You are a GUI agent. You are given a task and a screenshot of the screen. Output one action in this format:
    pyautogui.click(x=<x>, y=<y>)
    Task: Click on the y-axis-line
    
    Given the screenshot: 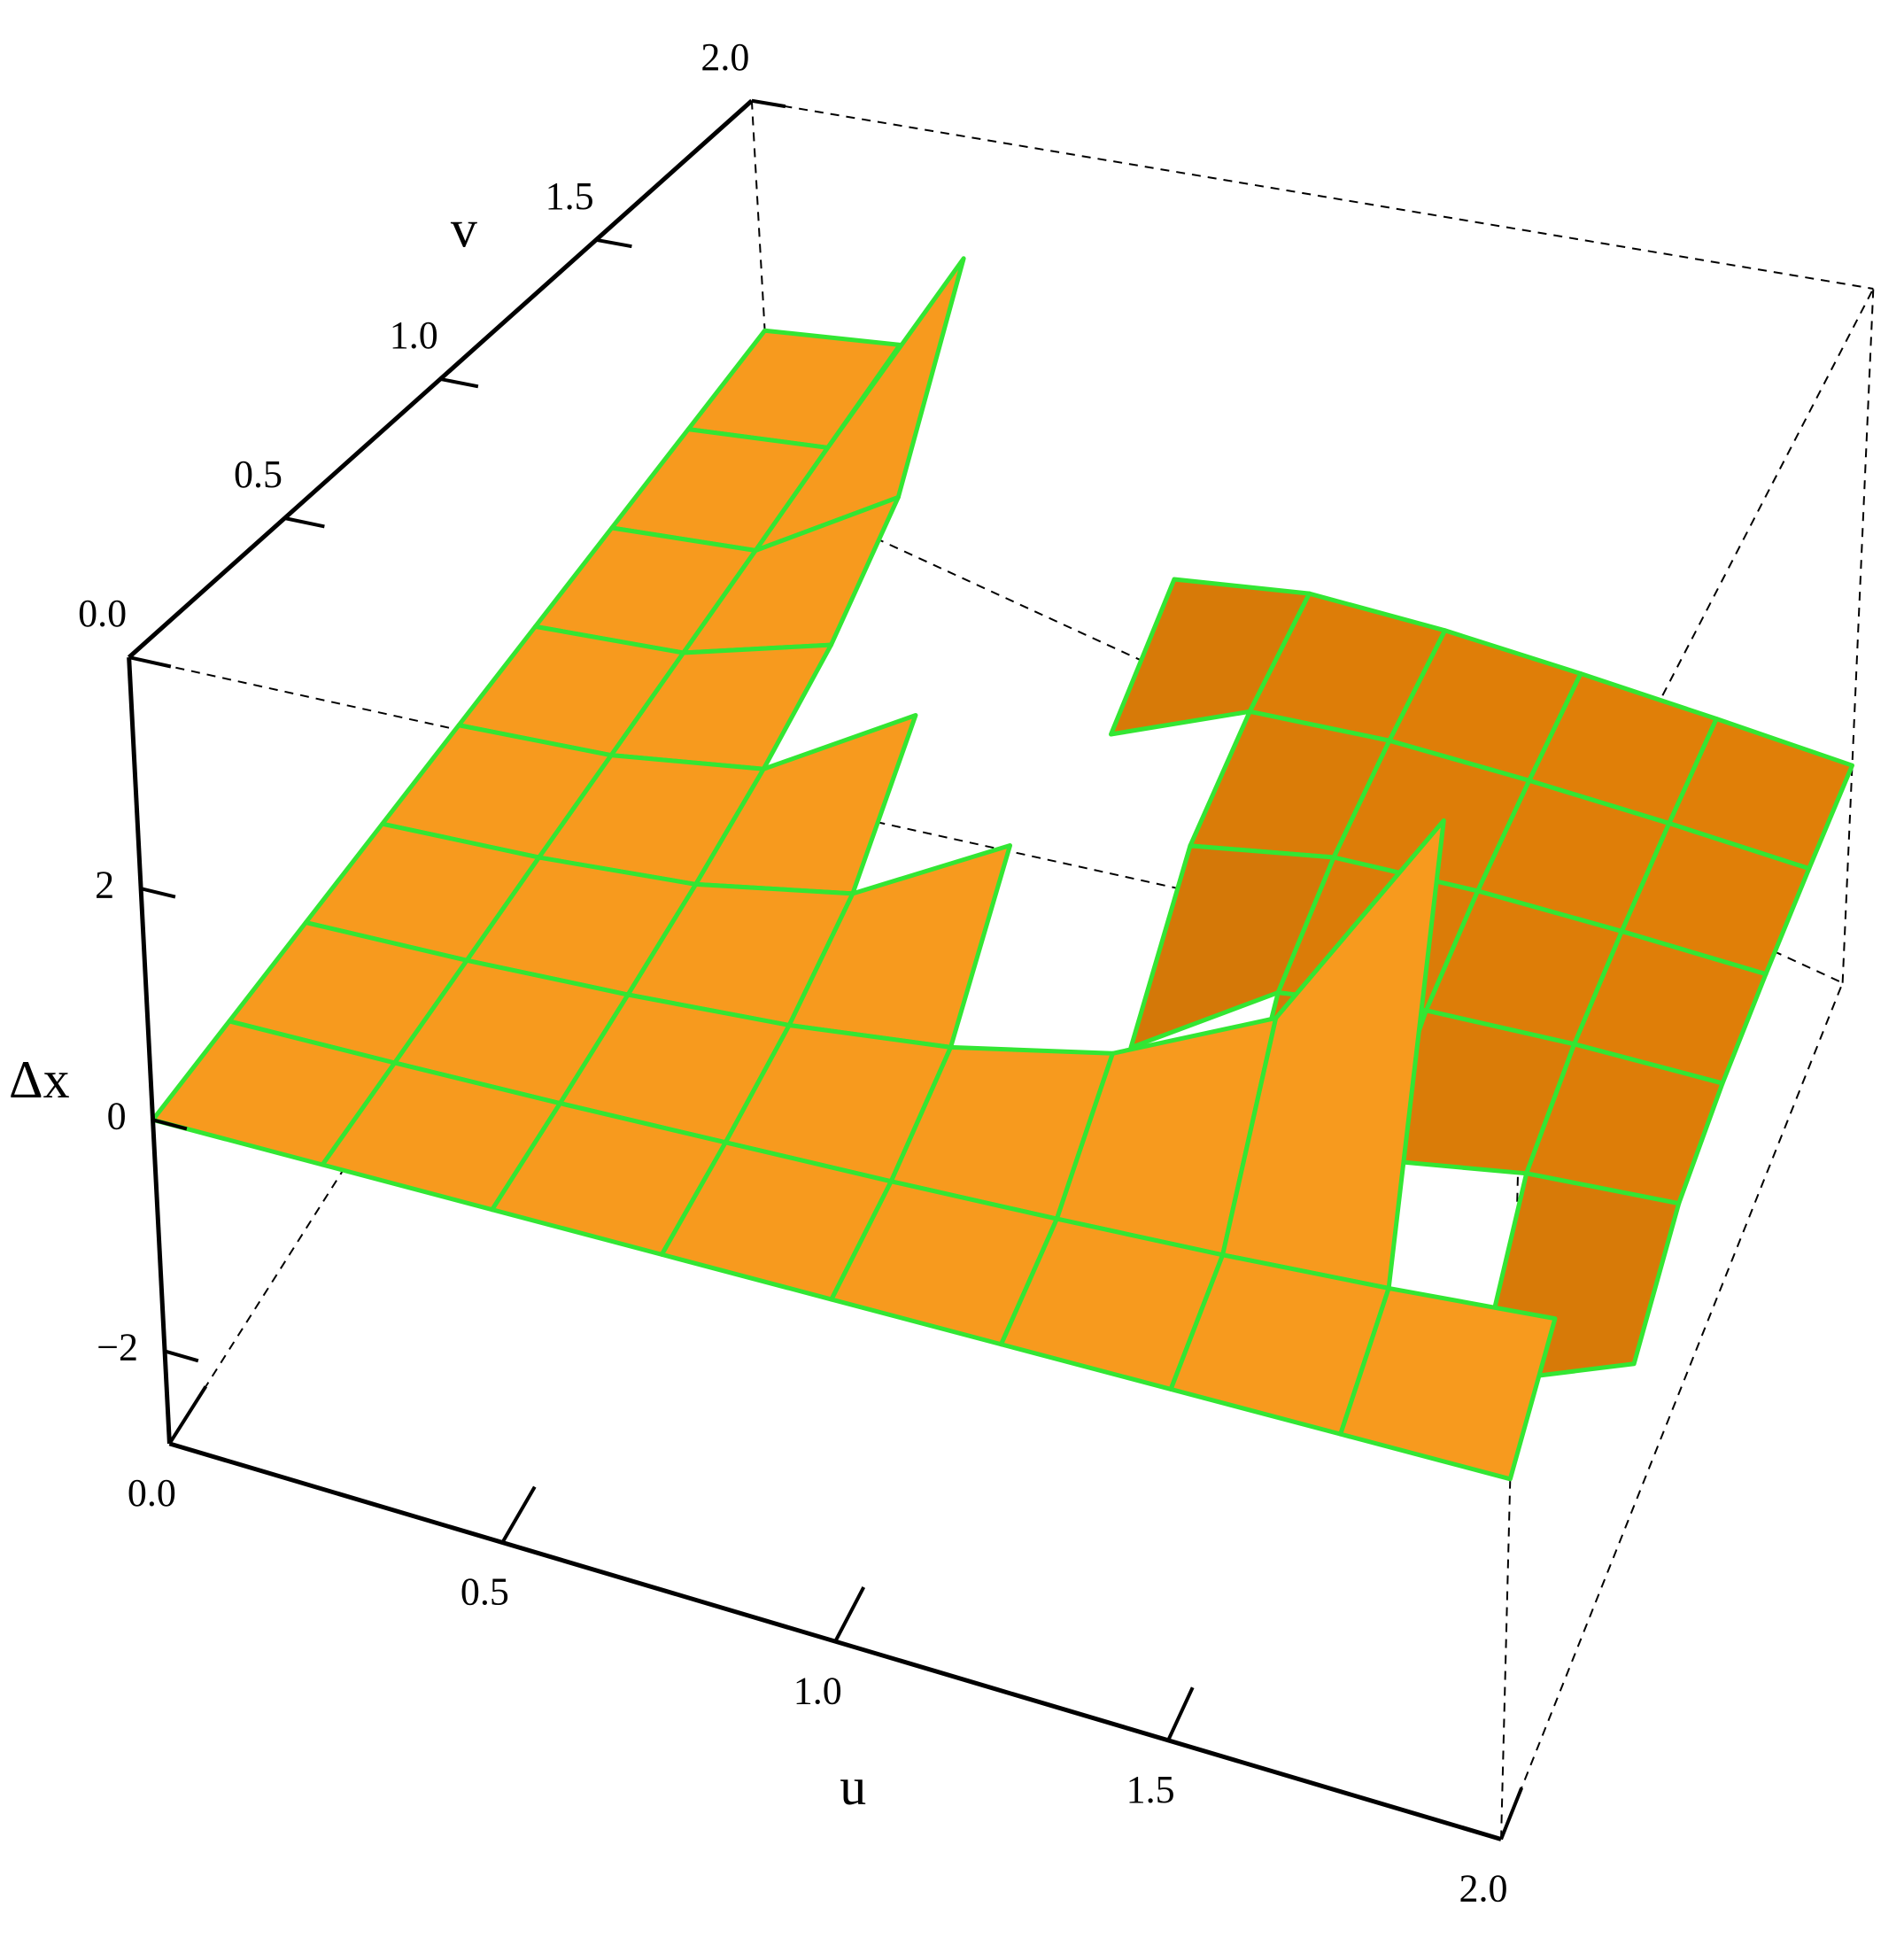 What is the action you would take?
    pyautogui.click(x=440, y=378)
    